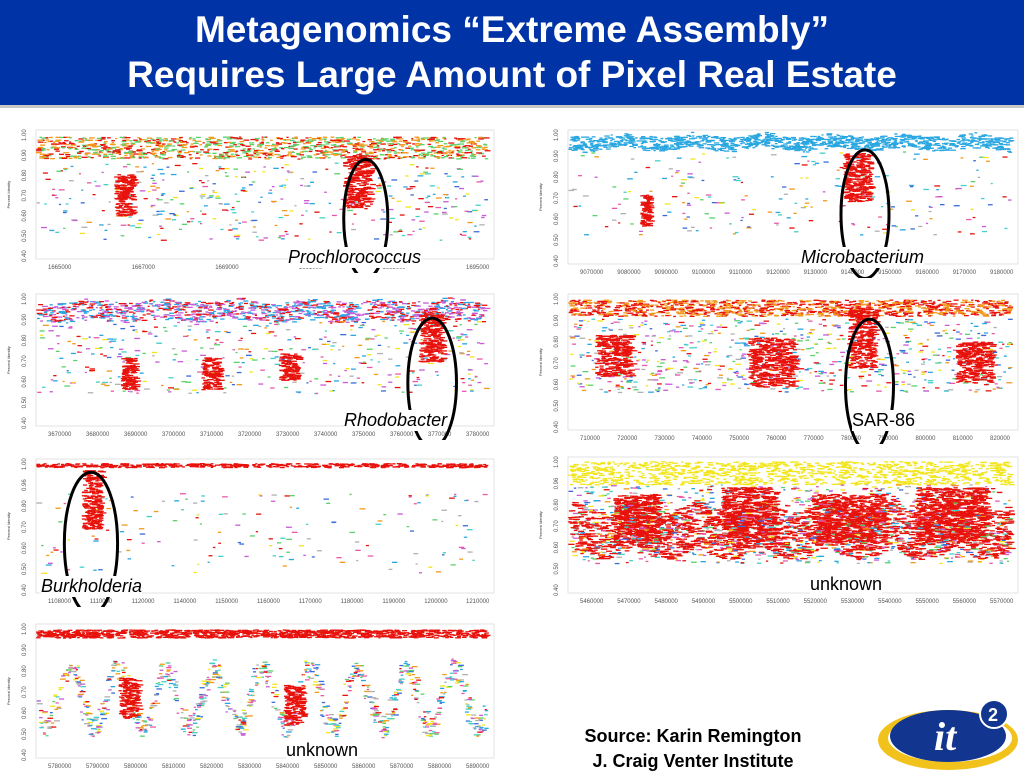 Image resolution: width=1024 pixels, height=777 pixels. Describe the element at coordinates (512, 29) in the screenshot. I see `title-line-1: Metagenomics “Extreme Assembly”` at that location.